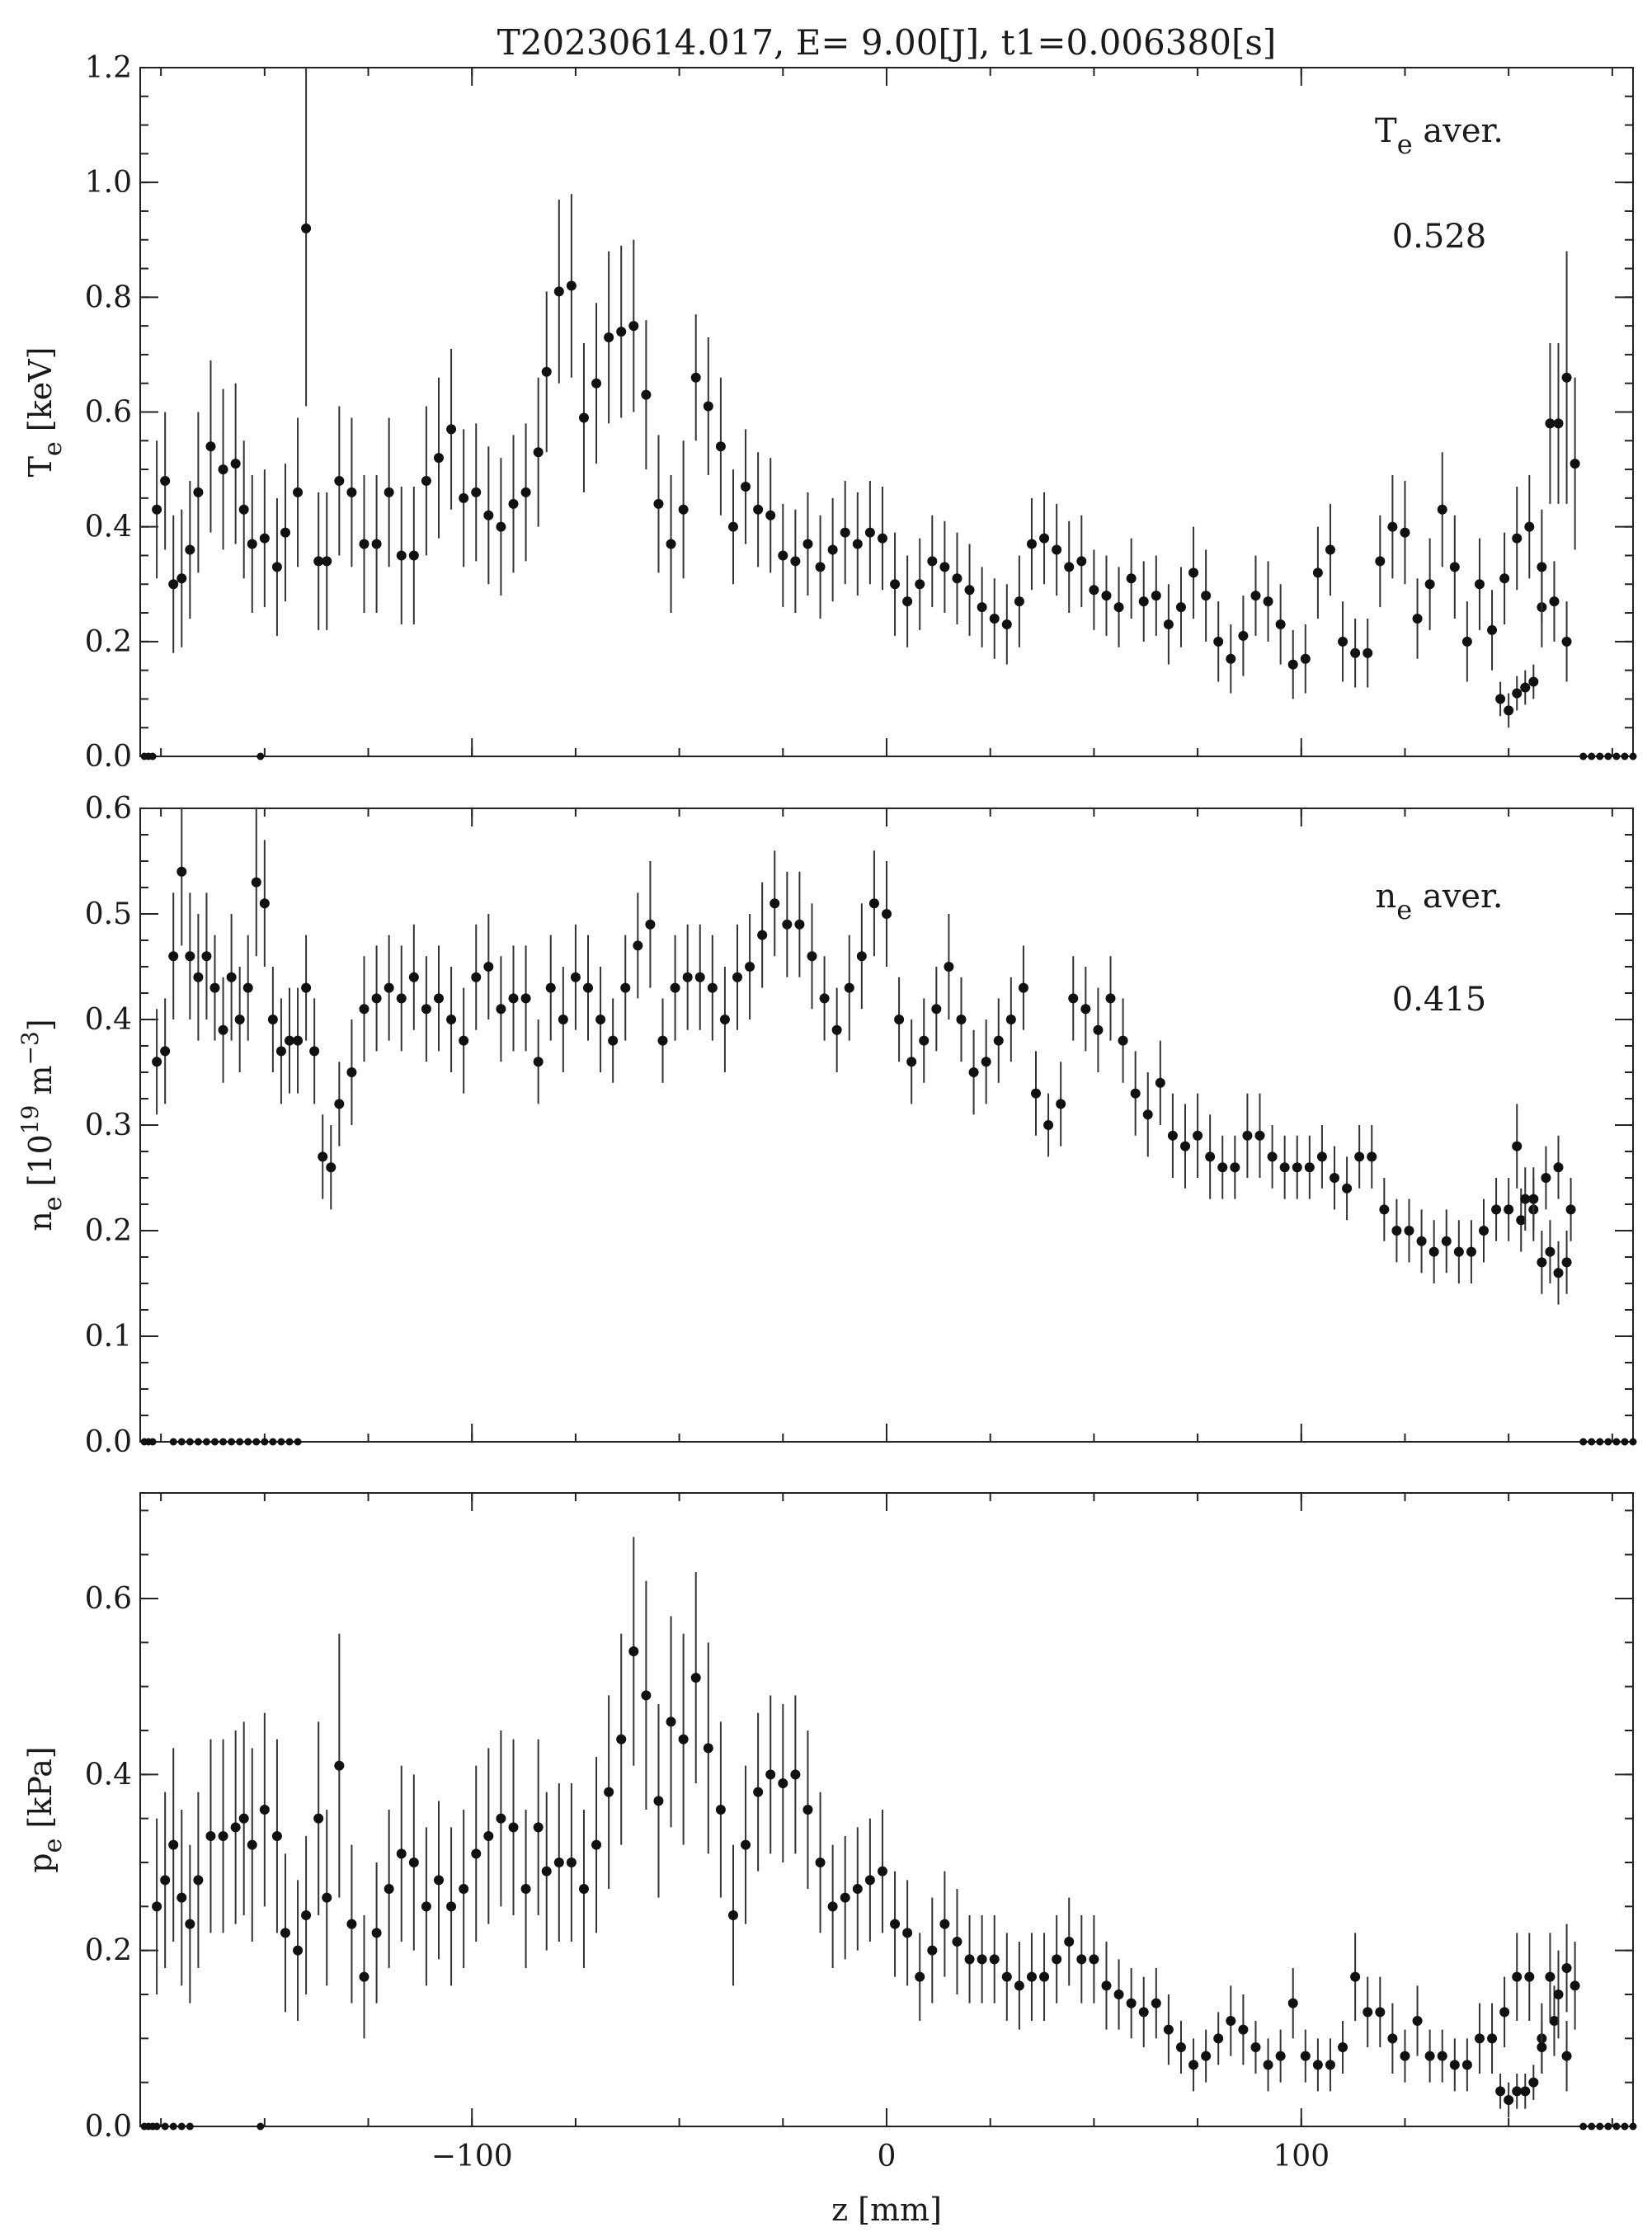 The height and width of the screenshot is (2232, 1652). Describe the element at coordinates (887, 2156) in the screenshot. I see `x-tick-label: 0` at that location.